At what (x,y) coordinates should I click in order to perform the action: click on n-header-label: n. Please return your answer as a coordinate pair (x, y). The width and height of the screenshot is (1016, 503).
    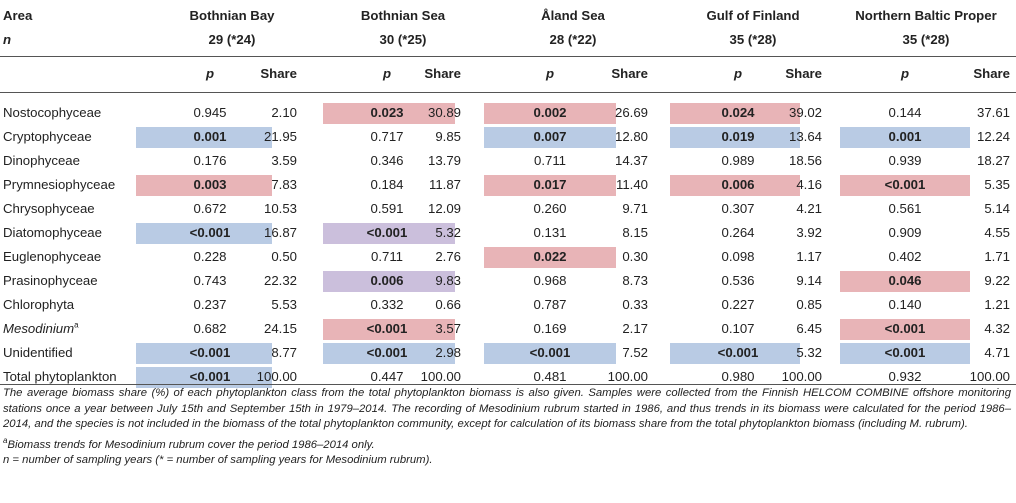
    Looking at the image, I should click on (7, 39).